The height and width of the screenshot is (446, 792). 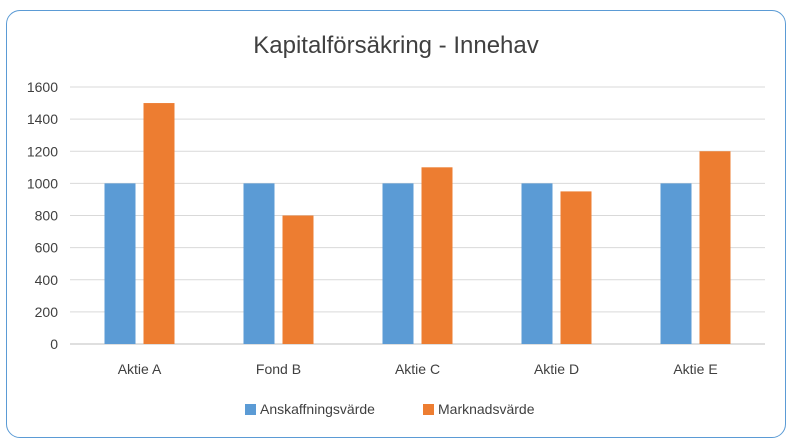 What do you see at coordinates (42, 183) in the screenshot?
I see `y-tick-label: 1000` at bounding box center [42, 183].